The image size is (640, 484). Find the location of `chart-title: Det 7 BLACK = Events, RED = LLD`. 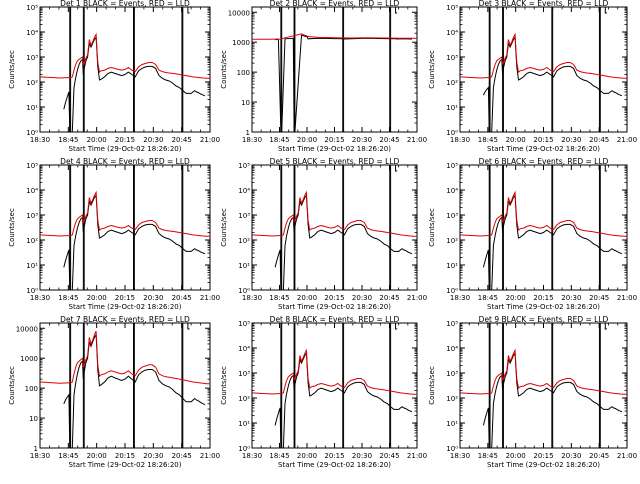

chart-title: Det 7 BLACK = Events, RED = LLD is located at coordinates (125, 319).